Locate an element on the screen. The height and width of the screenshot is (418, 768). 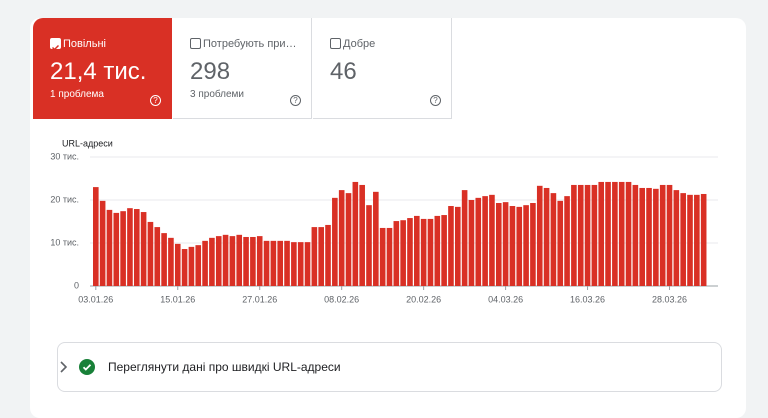
y-tick-label: 30 тис. is located at coordinates (64, 156).